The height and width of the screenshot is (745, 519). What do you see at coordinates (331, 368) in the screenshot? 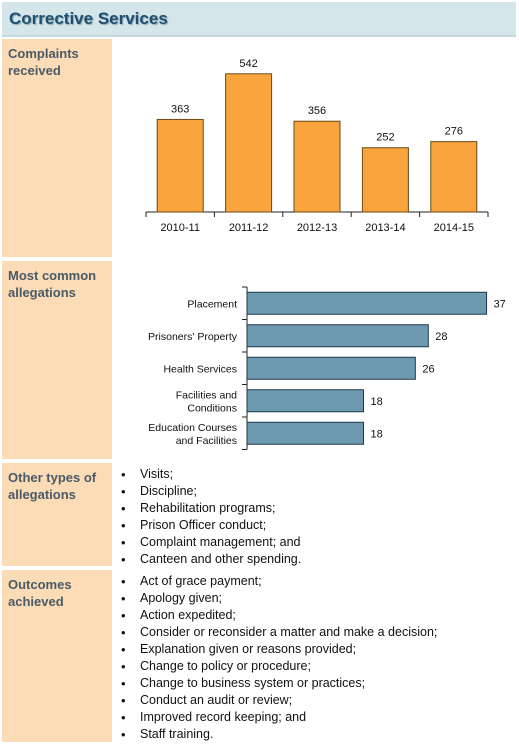
I see `bar-health-services` at bounding box center [331, 368].